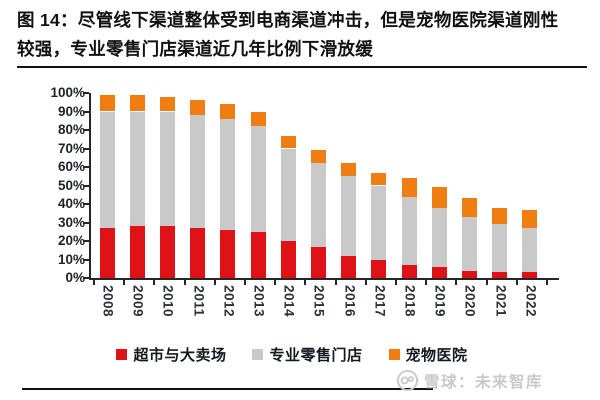 The height and width of the screenshot is (400, 600). Describe the element at coordinates (380, 301) in the screenshot. I see `x-tick-label-2017: 2017` at that location.